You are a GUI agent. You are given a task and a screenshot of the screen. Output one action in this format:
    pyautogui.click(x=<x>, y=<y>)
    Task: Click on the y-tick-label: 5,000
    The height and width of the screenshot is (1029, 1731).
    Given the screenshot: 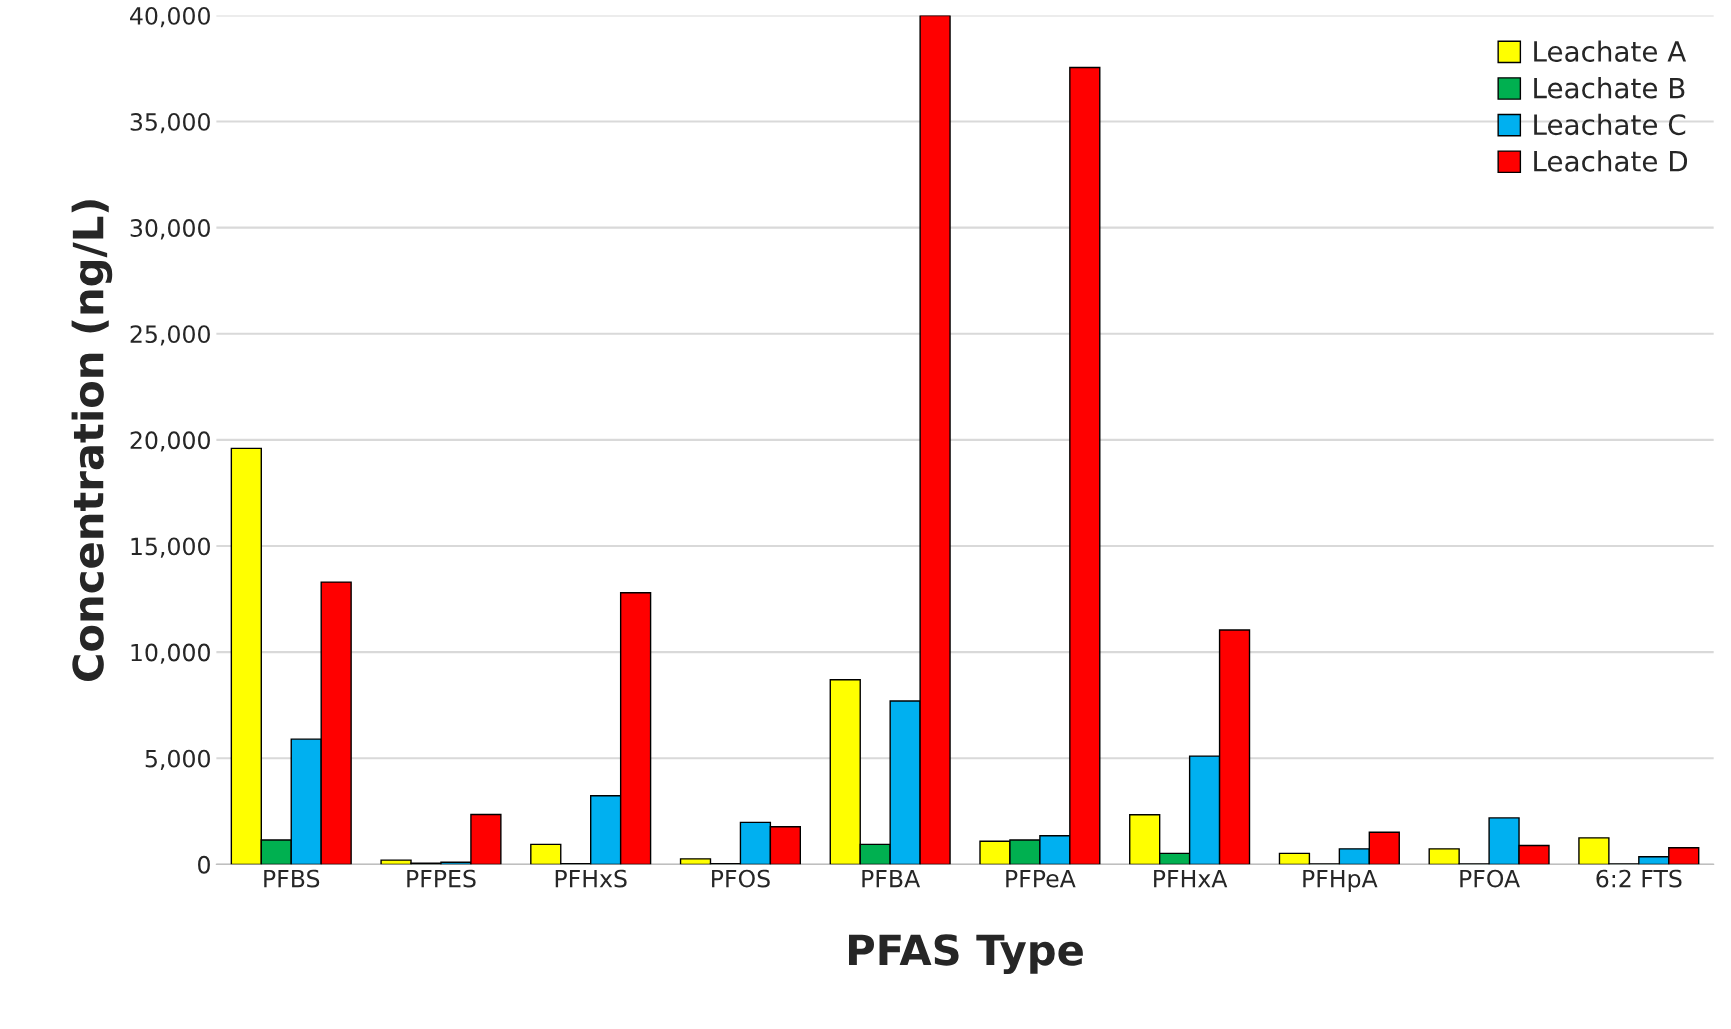 What is the action you would take?
    pyautogui.click(x=177, y=759)
    